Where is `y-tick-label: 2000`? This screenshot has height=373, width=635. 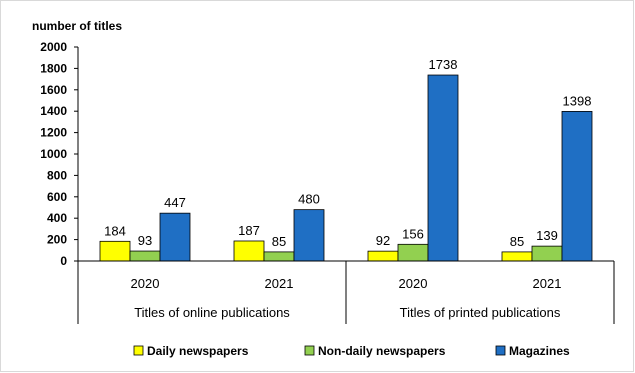
y-tick-label: 2000 is located at coordinates (53, 47).